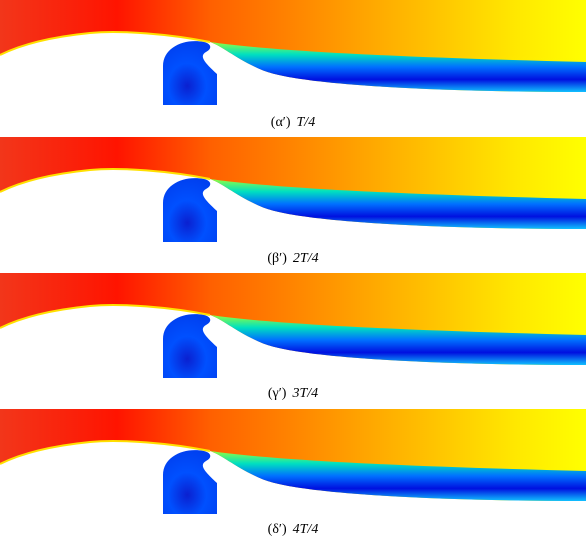 This screenshot has height=541, width=586. I want to click on caption: (γ′) 3T/4, so click(293, 393).